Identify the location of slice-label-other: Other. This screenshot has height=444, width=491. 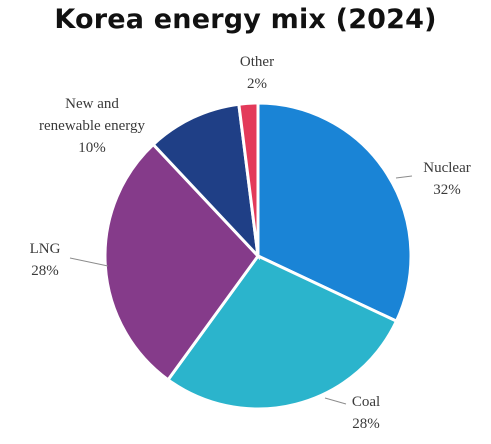
(257, 62).